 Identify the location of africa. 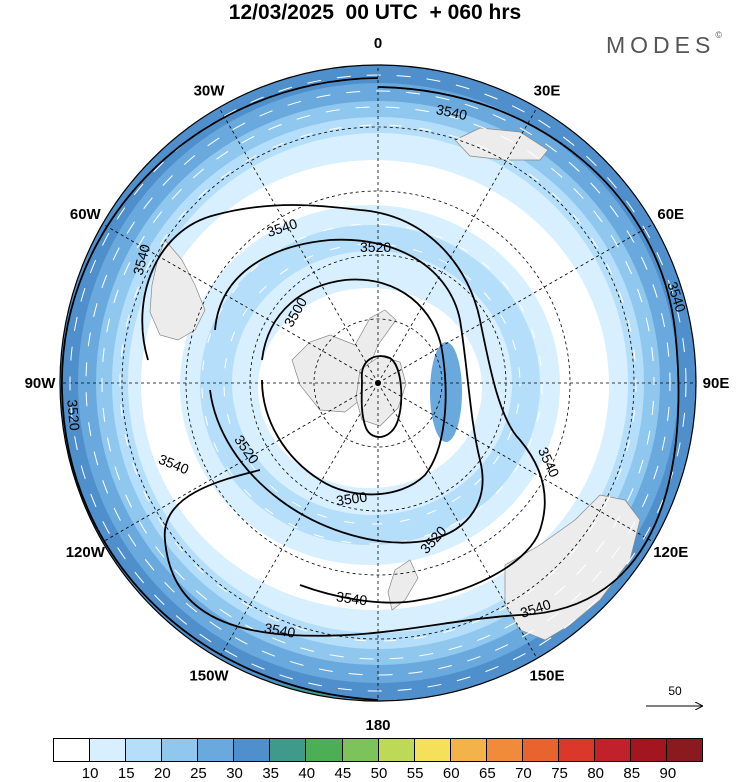
(501, 144).